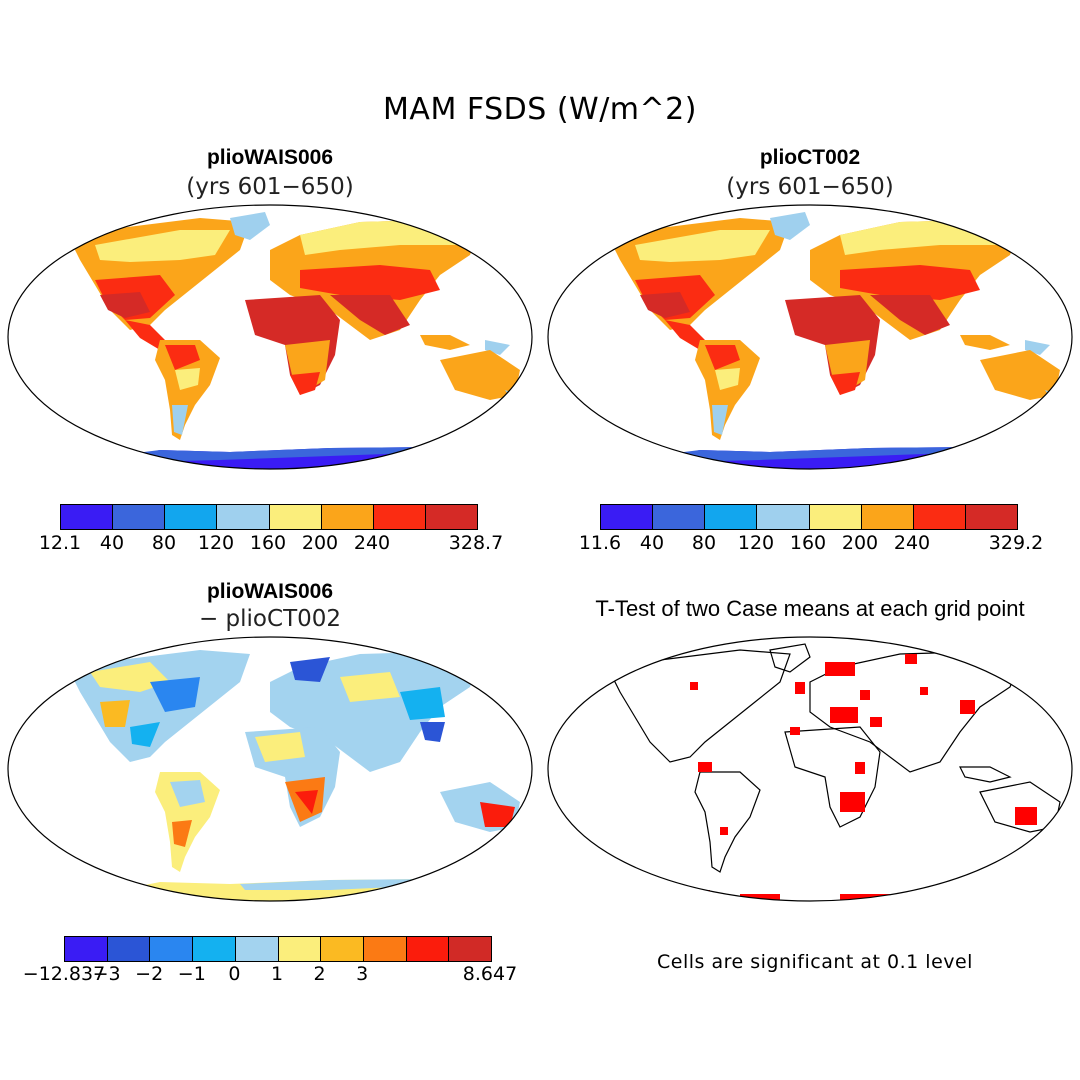  I want to click on map-plioCT002, so click(810, 337).